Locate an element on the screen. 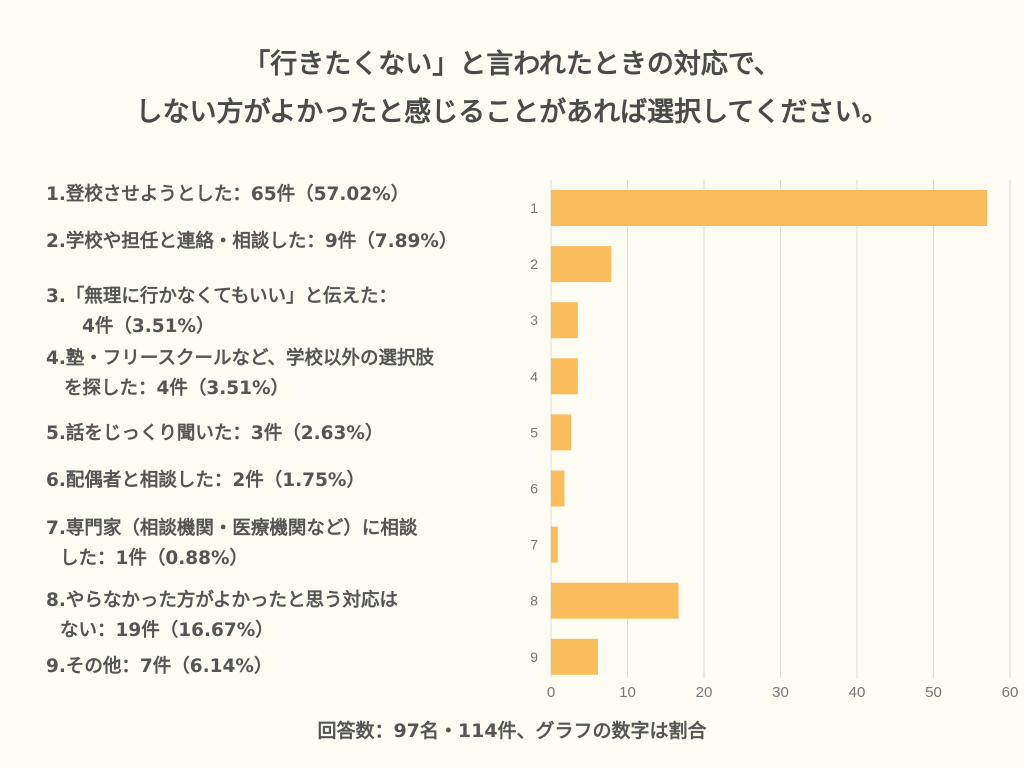 This screenshot has width=1024, height=768. option-label-3: 3.「無理に行かなくてもいい」と伝えた： 4件（3.51%） is located at coordinates (221, 312).